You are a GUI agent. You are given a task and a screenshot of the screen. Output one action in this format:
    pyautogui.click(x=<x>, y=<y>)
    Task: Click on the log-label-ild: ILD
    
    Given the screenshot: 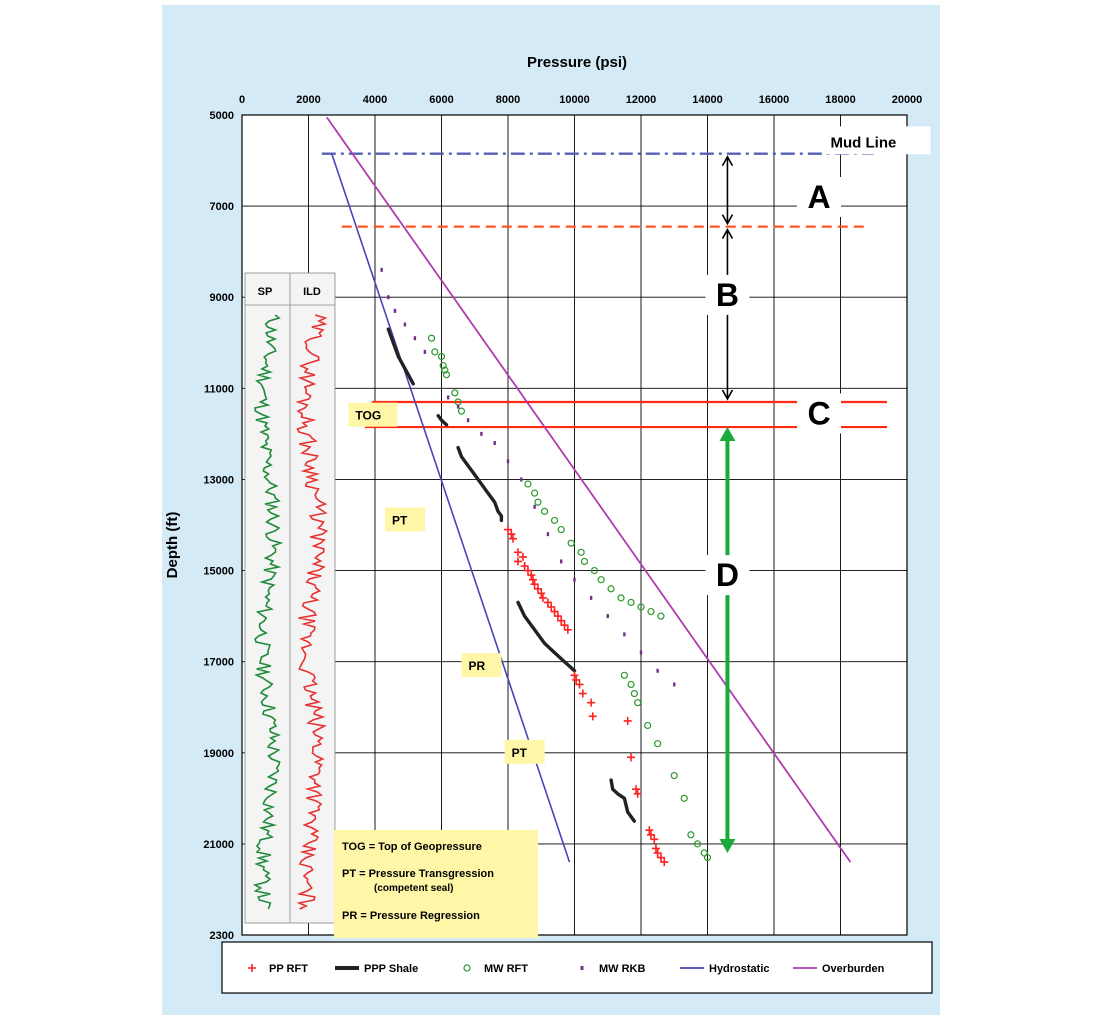 What is the action you would take?
    pyautogui.click(x=312, y=292)
    